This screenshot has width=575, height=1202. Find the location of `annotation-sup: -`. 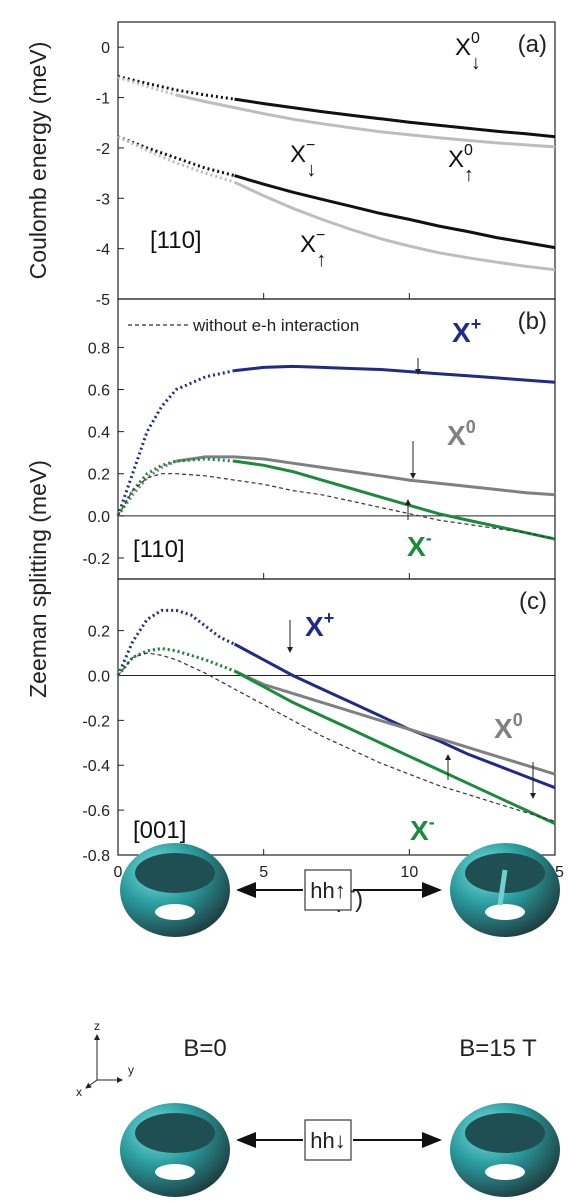

annotation-sup: - is located at coordinates (429, 538).